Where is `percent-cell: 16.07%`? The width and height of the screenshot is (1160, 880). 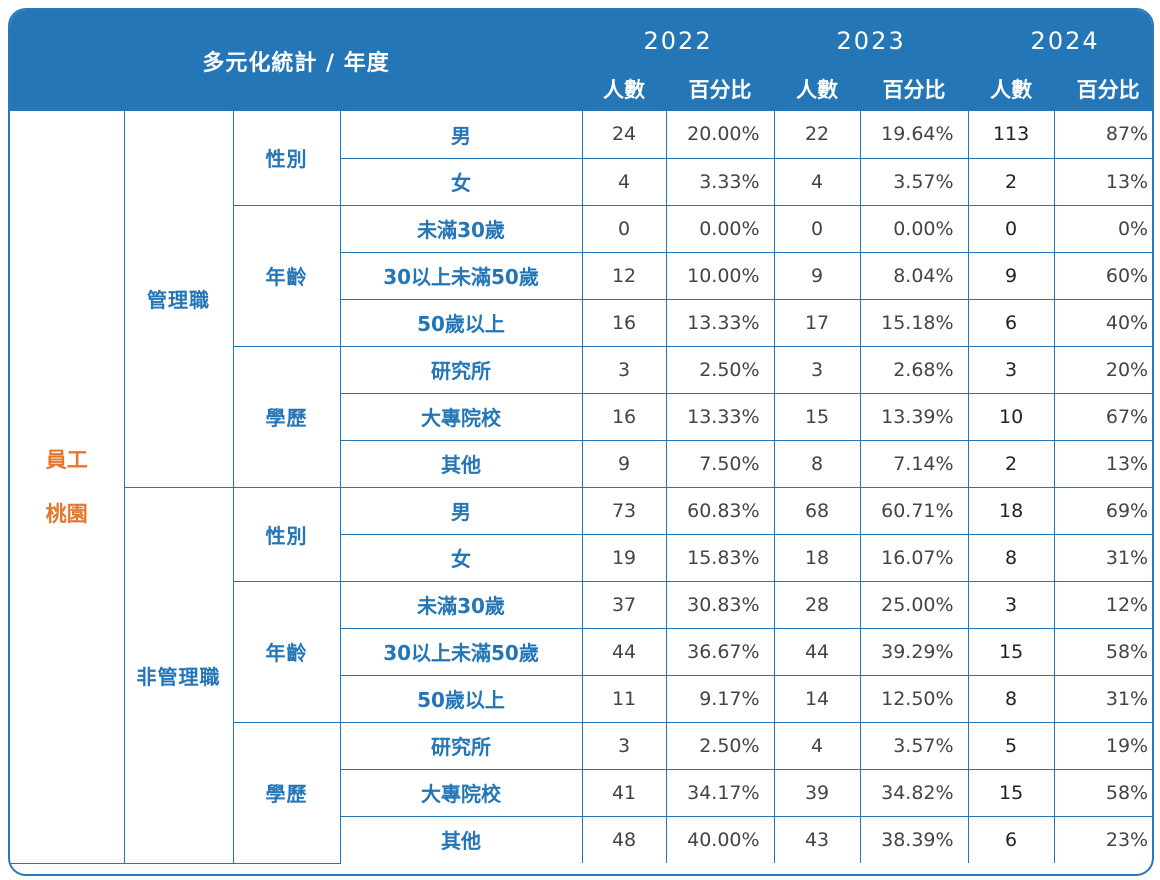 percent-cell: 16.07% is located at coordinates (914, 557).